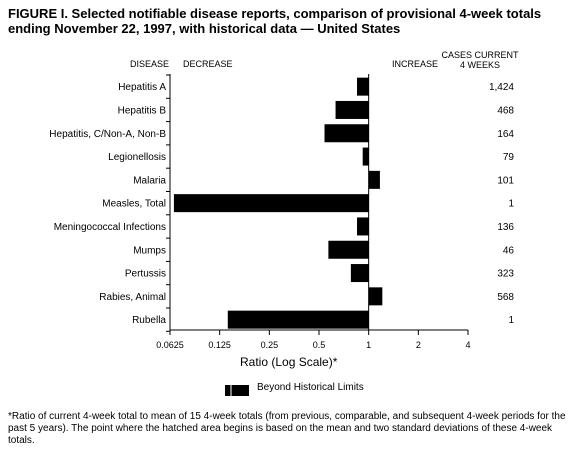 This screenshot has width=579, height=462. Describe the element at coordinates (418, 345) in the screenshot. I see `x-tick-label: 2` at that location.